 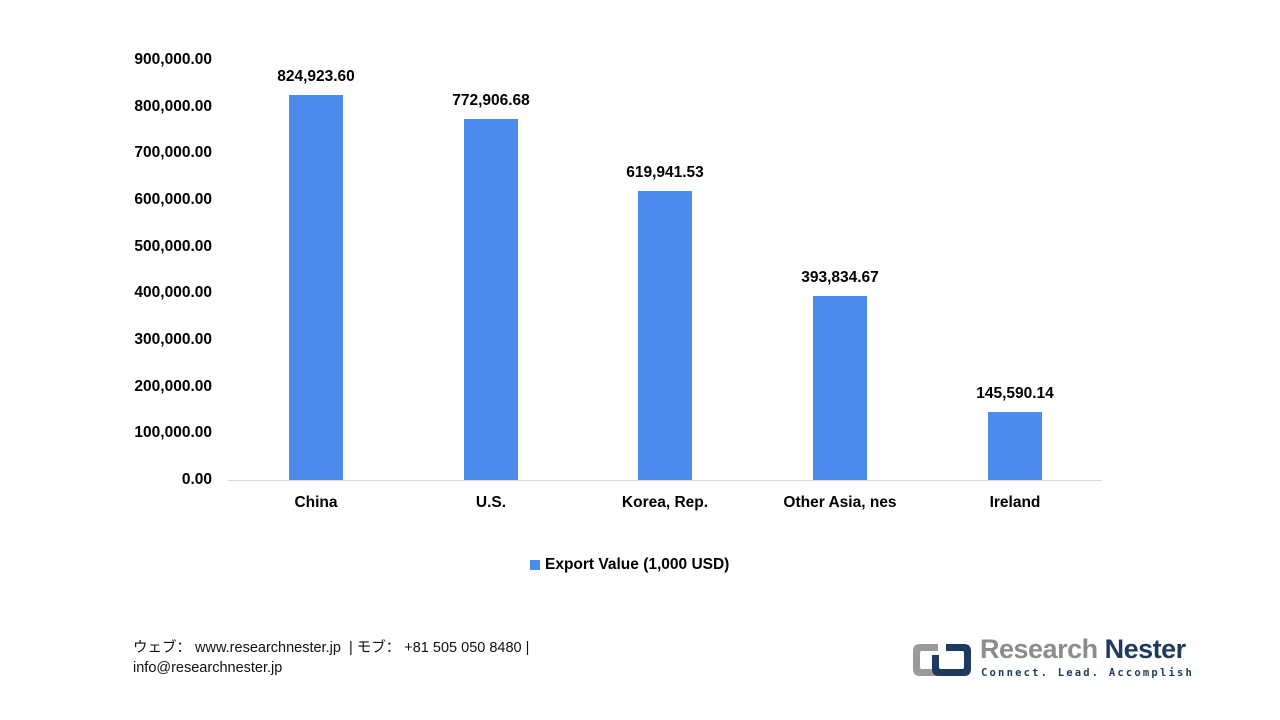 What do you see at coordinates (1015, 502) in the screenshot?
I see `x-category-label: Ireland` at bounding box center [1015, 502].